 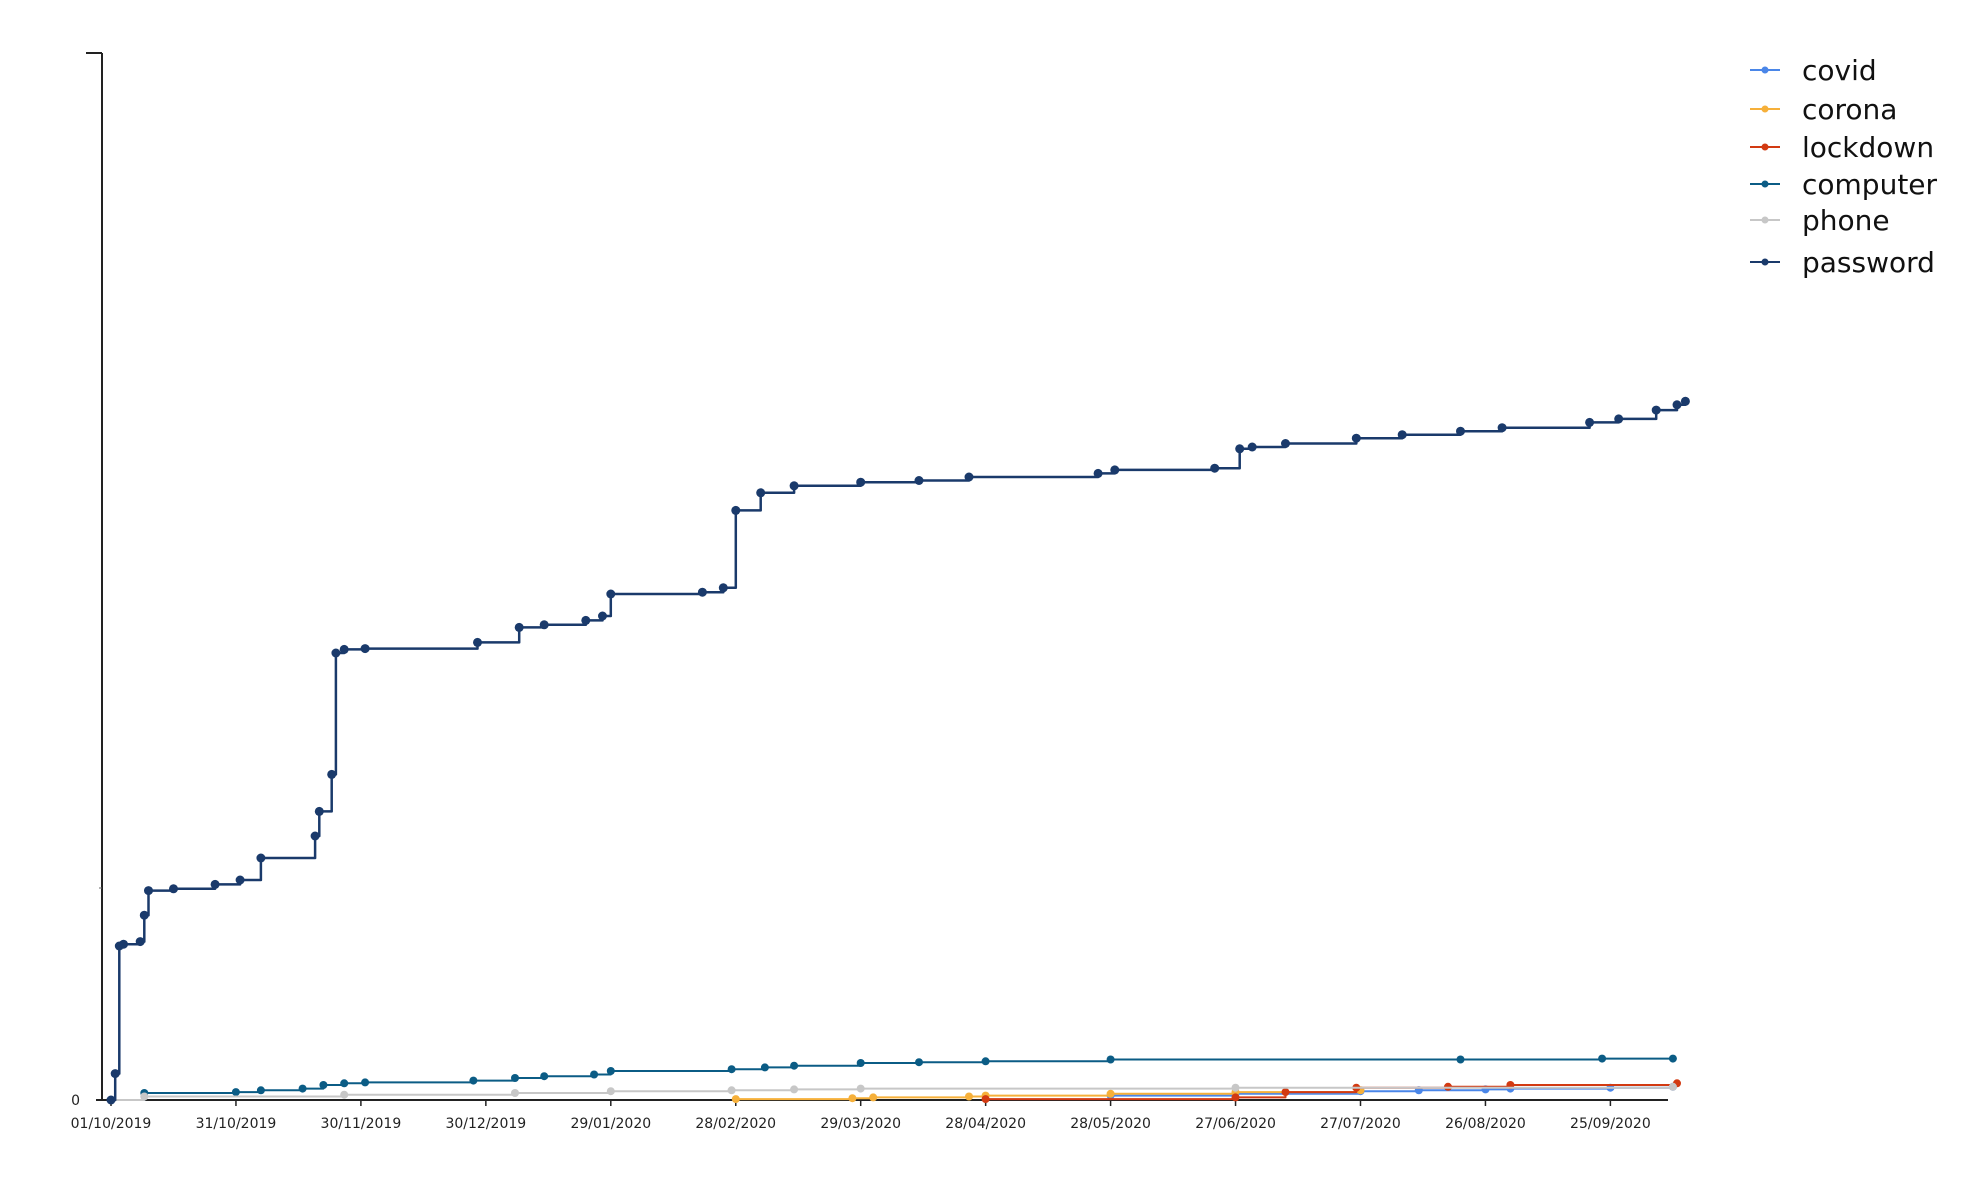 What do you see at coordinates (1610, 1124) in the screenshot?
I see `x-tick-label: 25/09/2020` at bounding box center [1610, 1124].